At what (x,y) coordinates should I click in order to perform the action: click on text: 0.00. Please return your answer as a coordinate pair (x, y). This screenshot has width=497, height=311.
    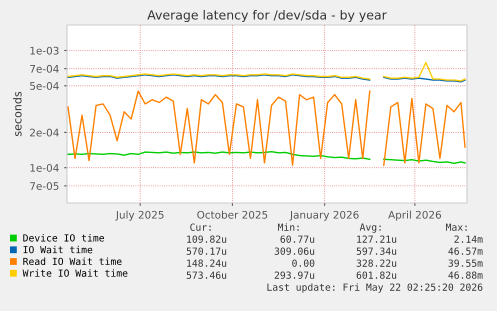
    Looking at the image, I should click on (303, 263).